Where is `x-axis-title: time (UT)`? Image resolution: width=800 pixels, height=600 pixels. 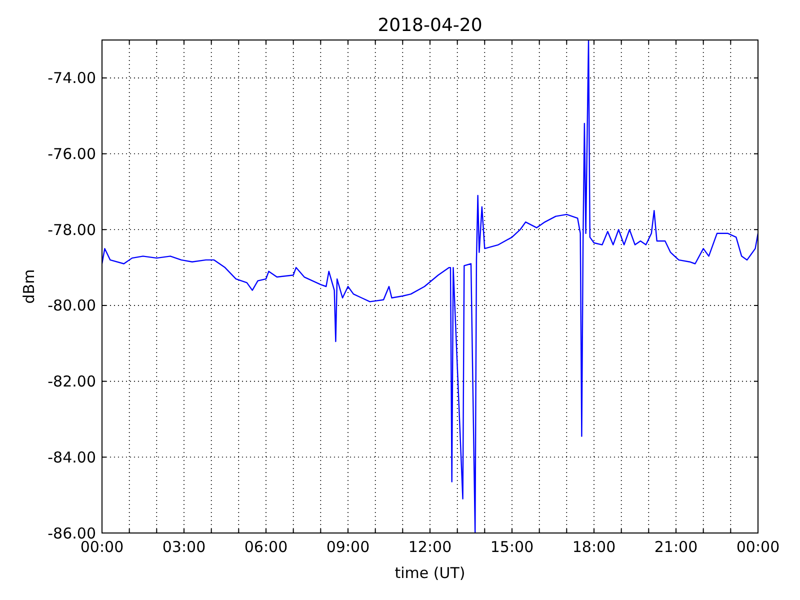 x-axis-title: time (UT) is located at coordinates (430, 573).